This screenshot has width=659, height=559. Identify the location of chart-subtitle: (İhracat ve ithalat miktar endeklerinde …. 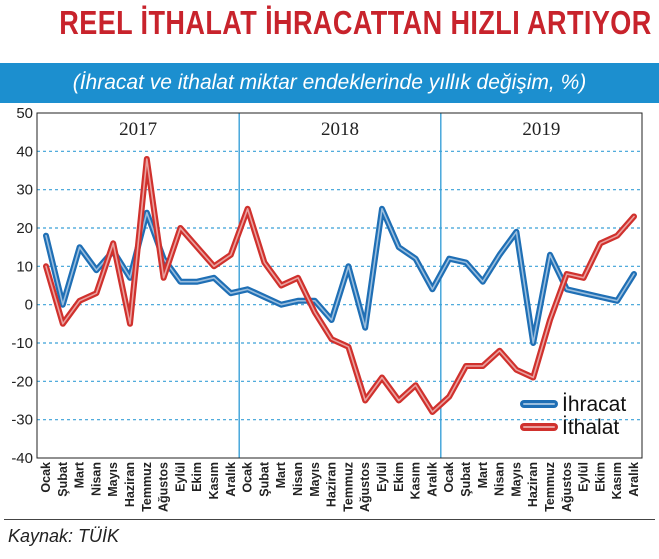
(329, 82).